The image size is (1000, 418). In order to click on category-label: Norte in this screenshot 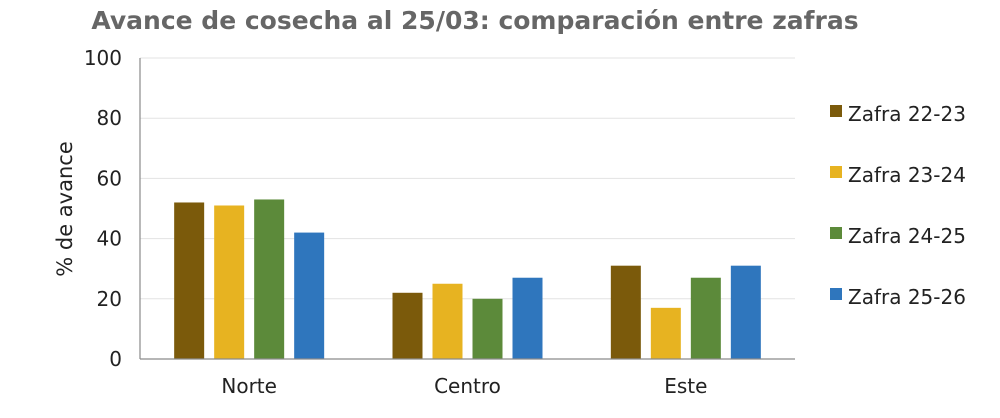, I will do `click(249, 386)`.